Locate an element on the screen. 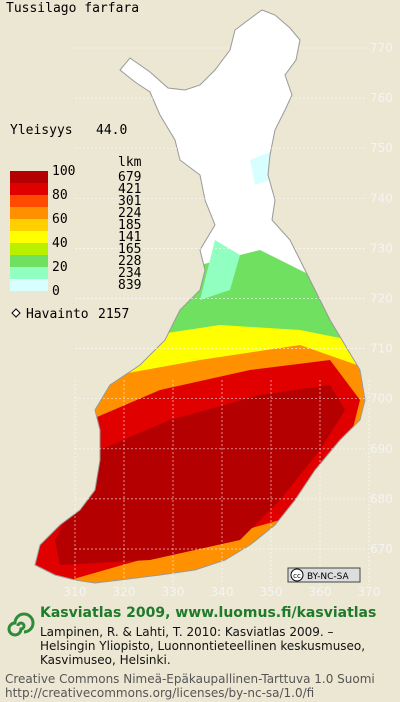  x-axis-label: 360 is located at coordinates (320, 592).